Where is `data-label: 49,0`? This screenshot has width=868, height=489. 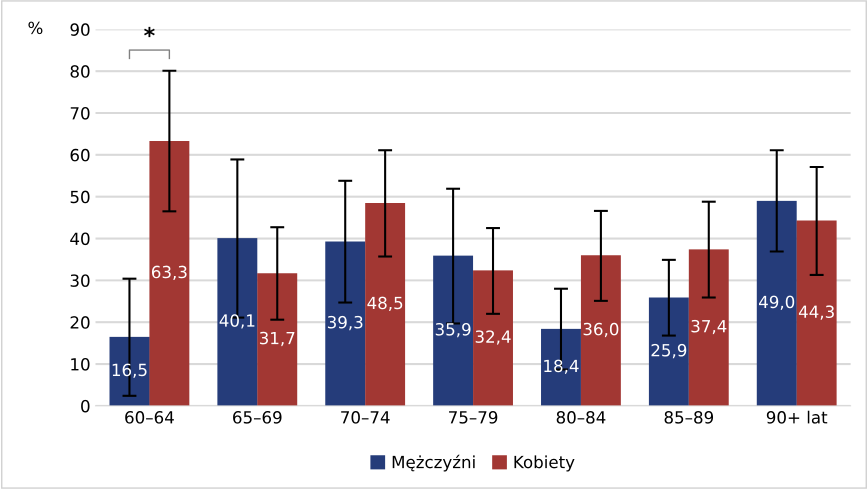 data-label: 49,0 is located at coordinates (776, 303).